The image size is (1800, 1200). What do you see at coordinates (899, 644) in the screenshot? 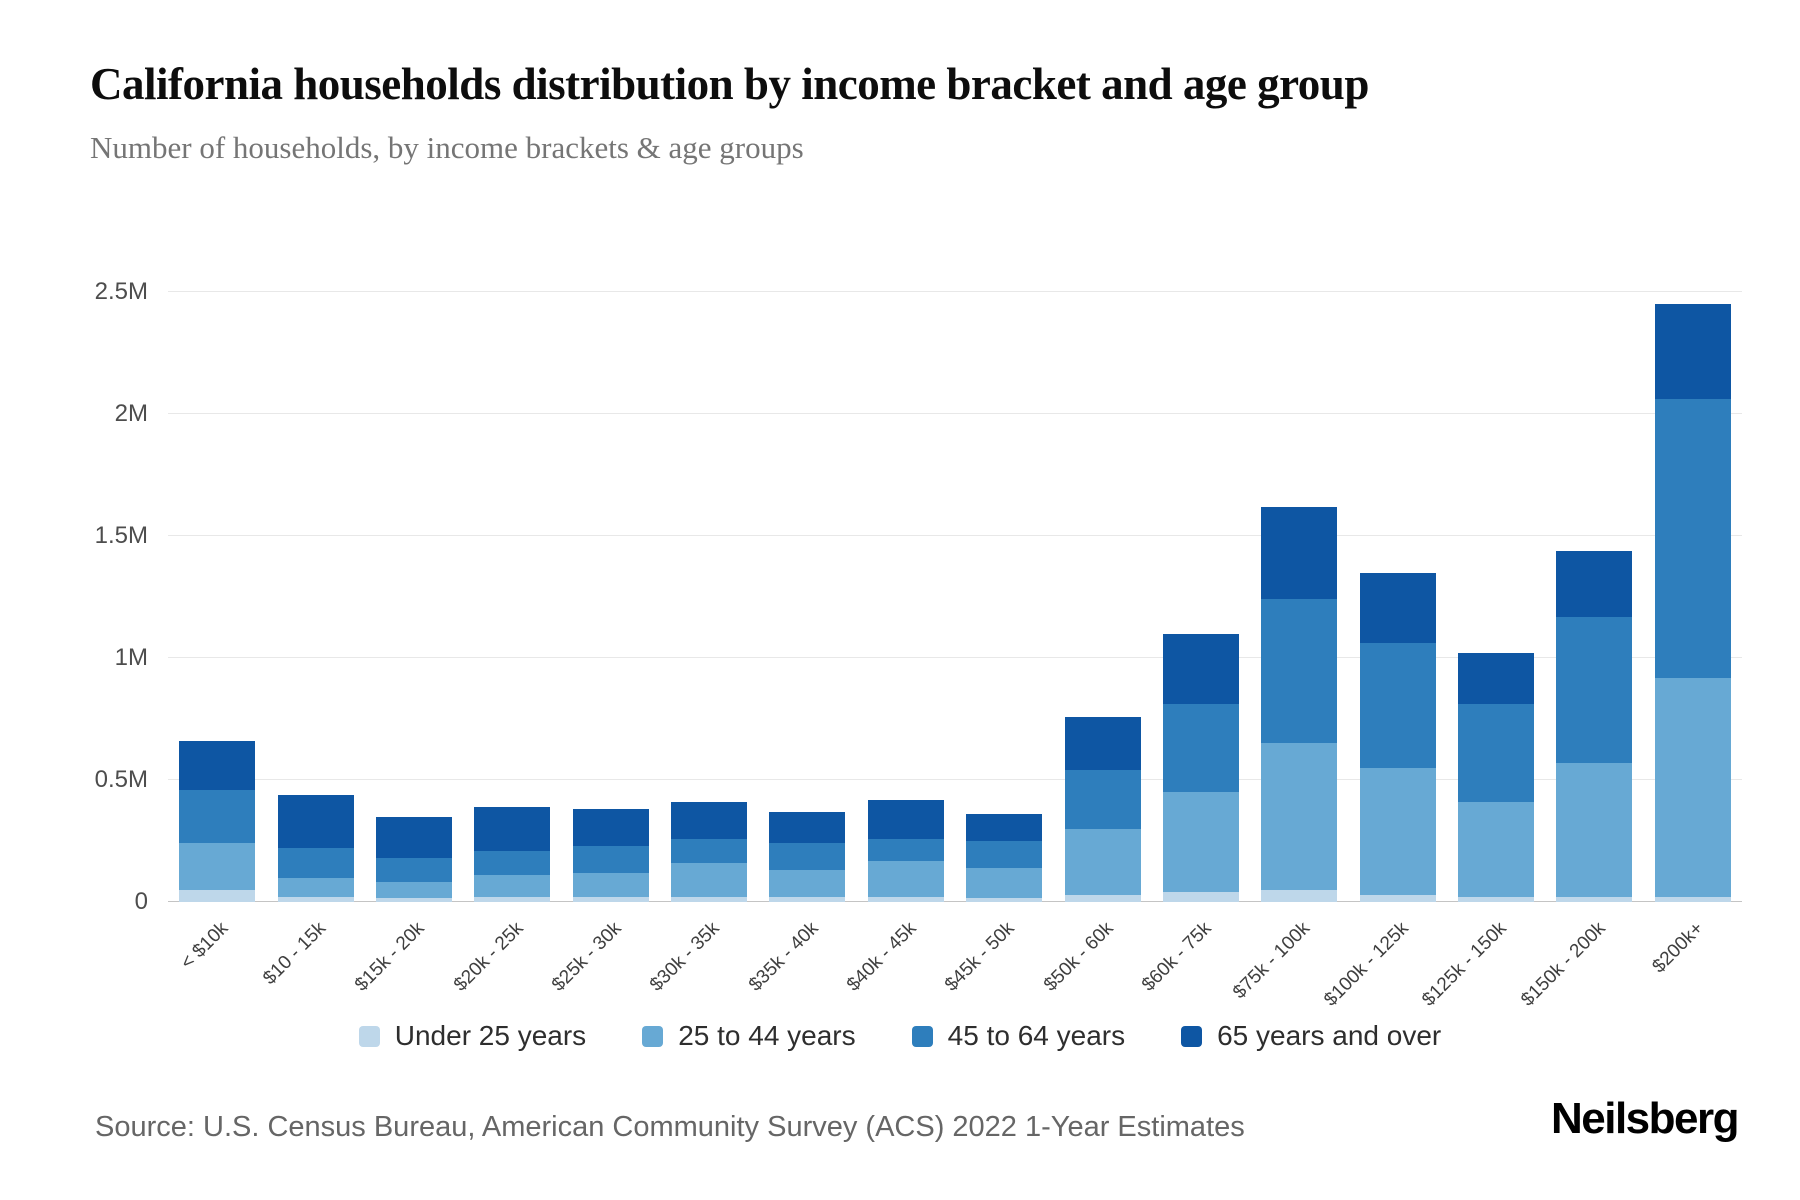
I see `bar-column: $40k - 45k` at bounding box center [899, 644].